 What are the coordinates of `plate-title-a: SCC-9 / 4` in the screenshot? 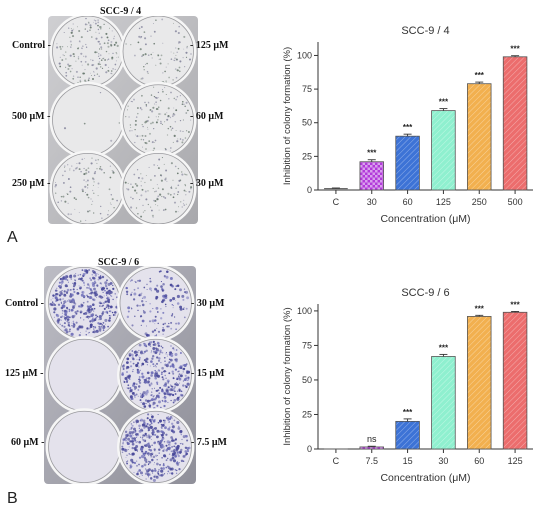 It's located at (121, 11).